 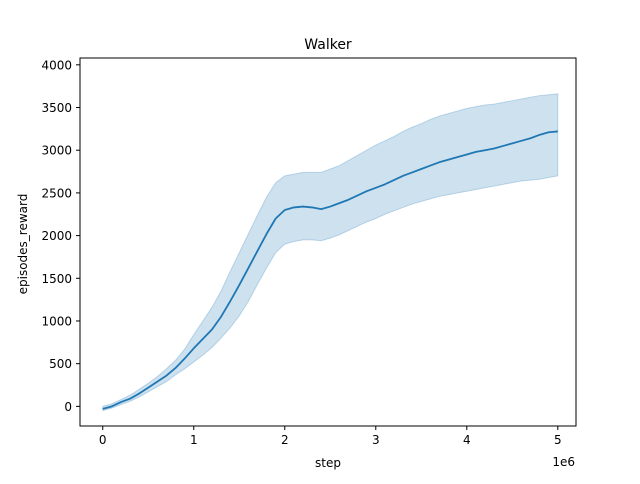 What do you see at coordinates (558, 440) in the screenshot?
I see `x-tick-label: 5` at bounding box center [558, 440].